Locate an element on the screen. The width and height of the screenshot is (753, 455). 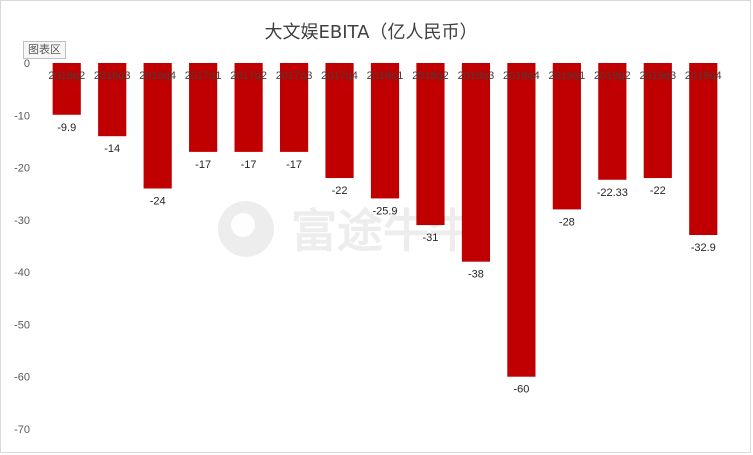
y-axis: 0 -10 -20 -30 -40 -50 -60 -70 is located at coordinates (22, 247).